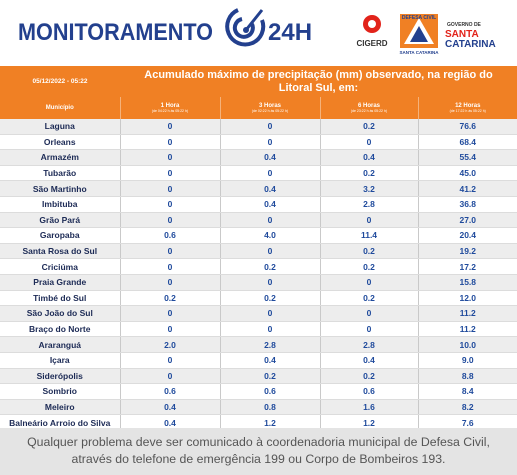 This screenshot has width=517, height=475. I want to click on column-header: Município, so click(60, 108).